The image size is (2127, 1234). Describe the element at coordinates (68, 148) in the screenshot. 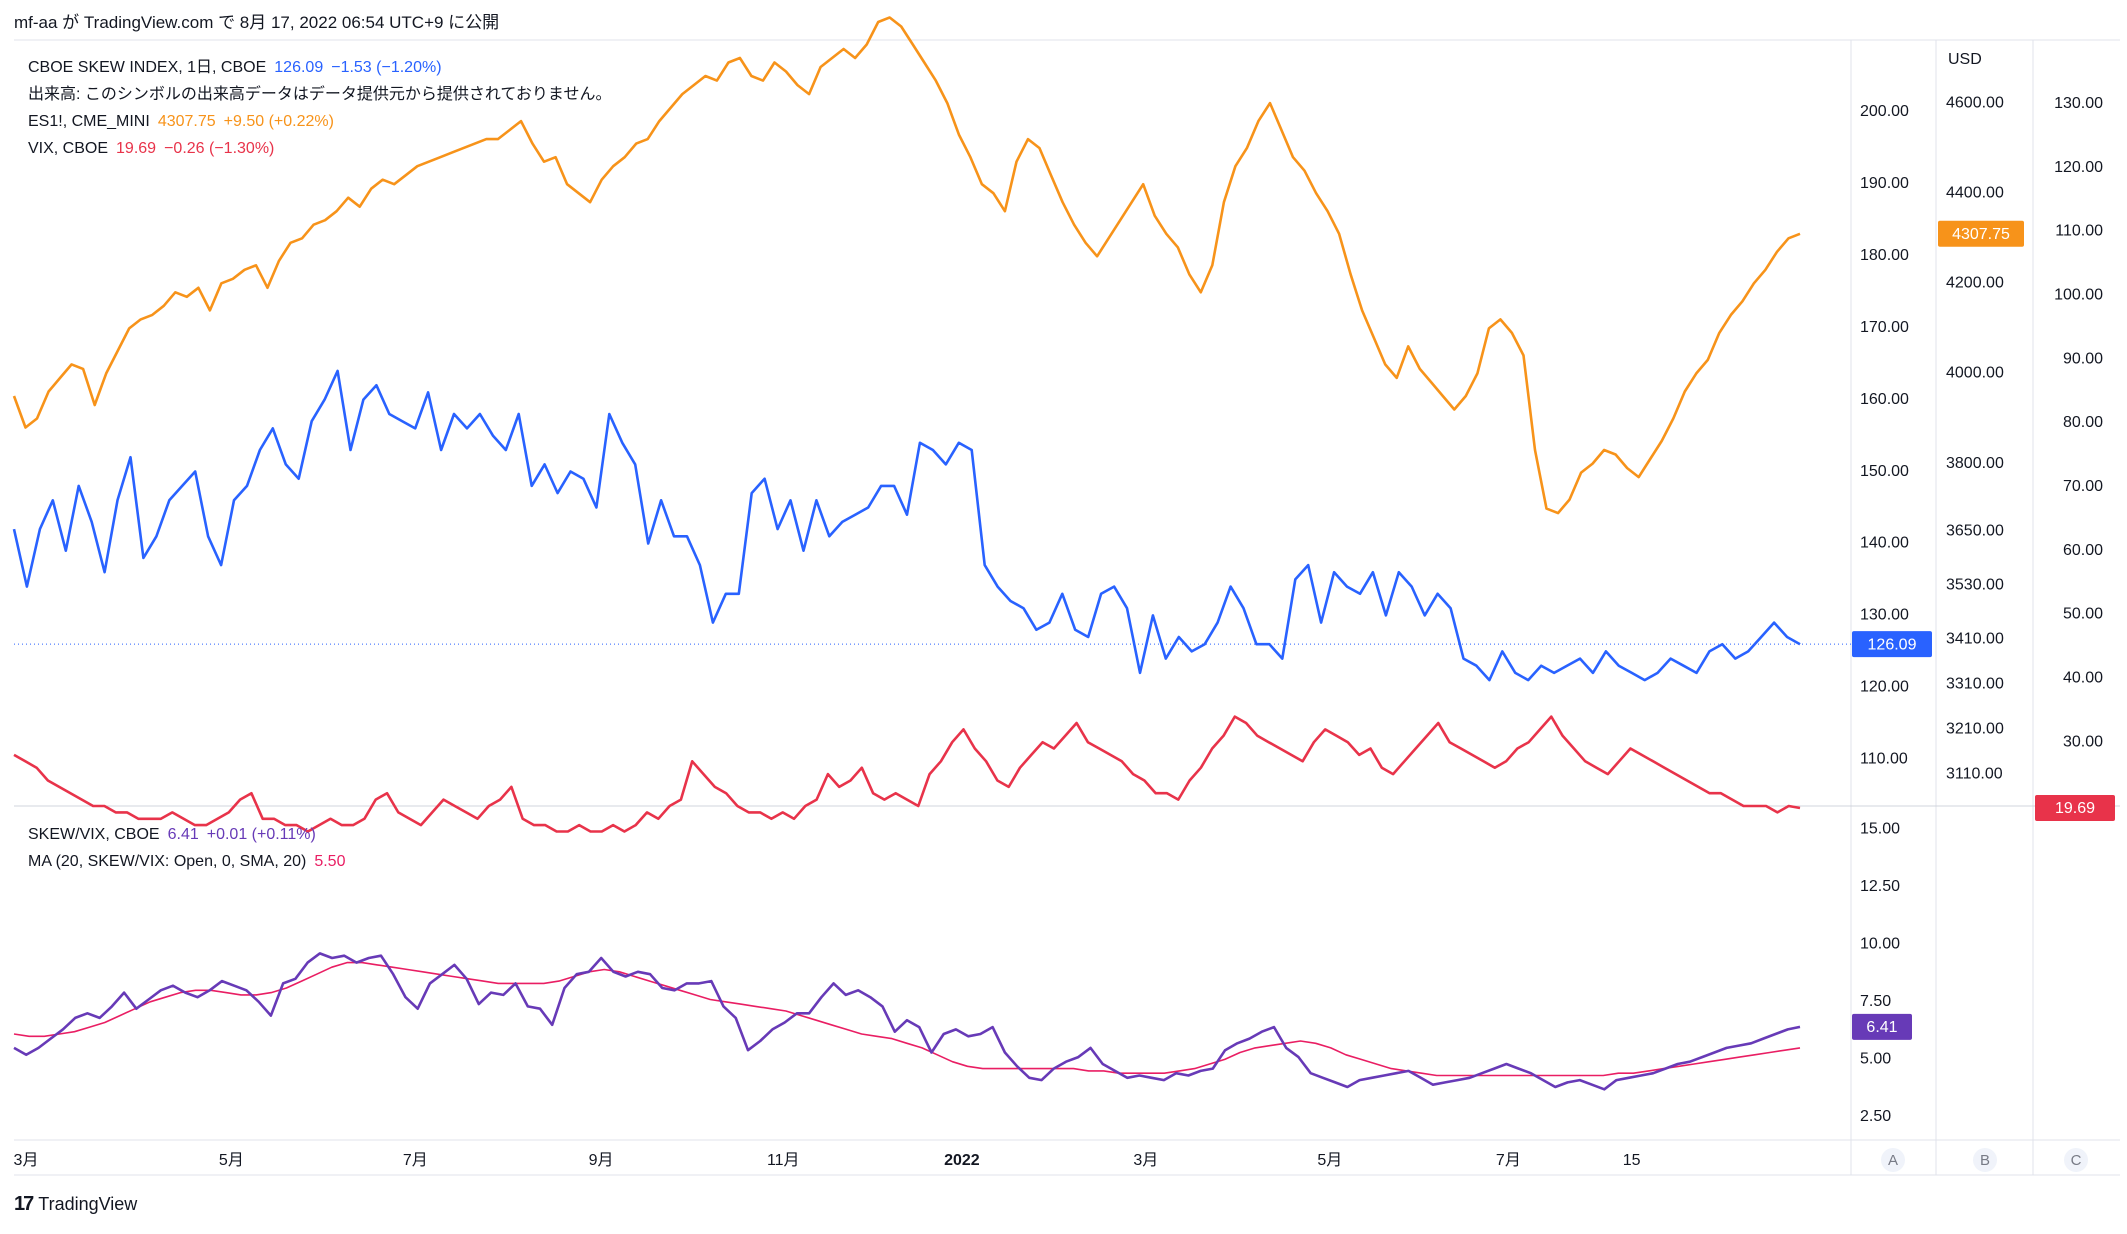

I see `main-legend-name: VIX, CBOE` at that location.